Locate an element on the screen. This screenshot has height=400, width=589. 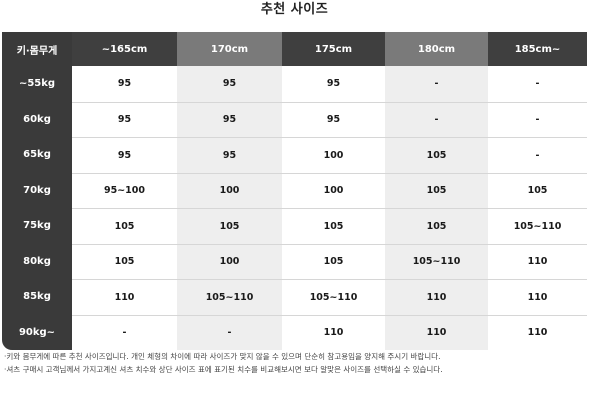
column-header: 185cm~ is located at coordinates (537, 49).